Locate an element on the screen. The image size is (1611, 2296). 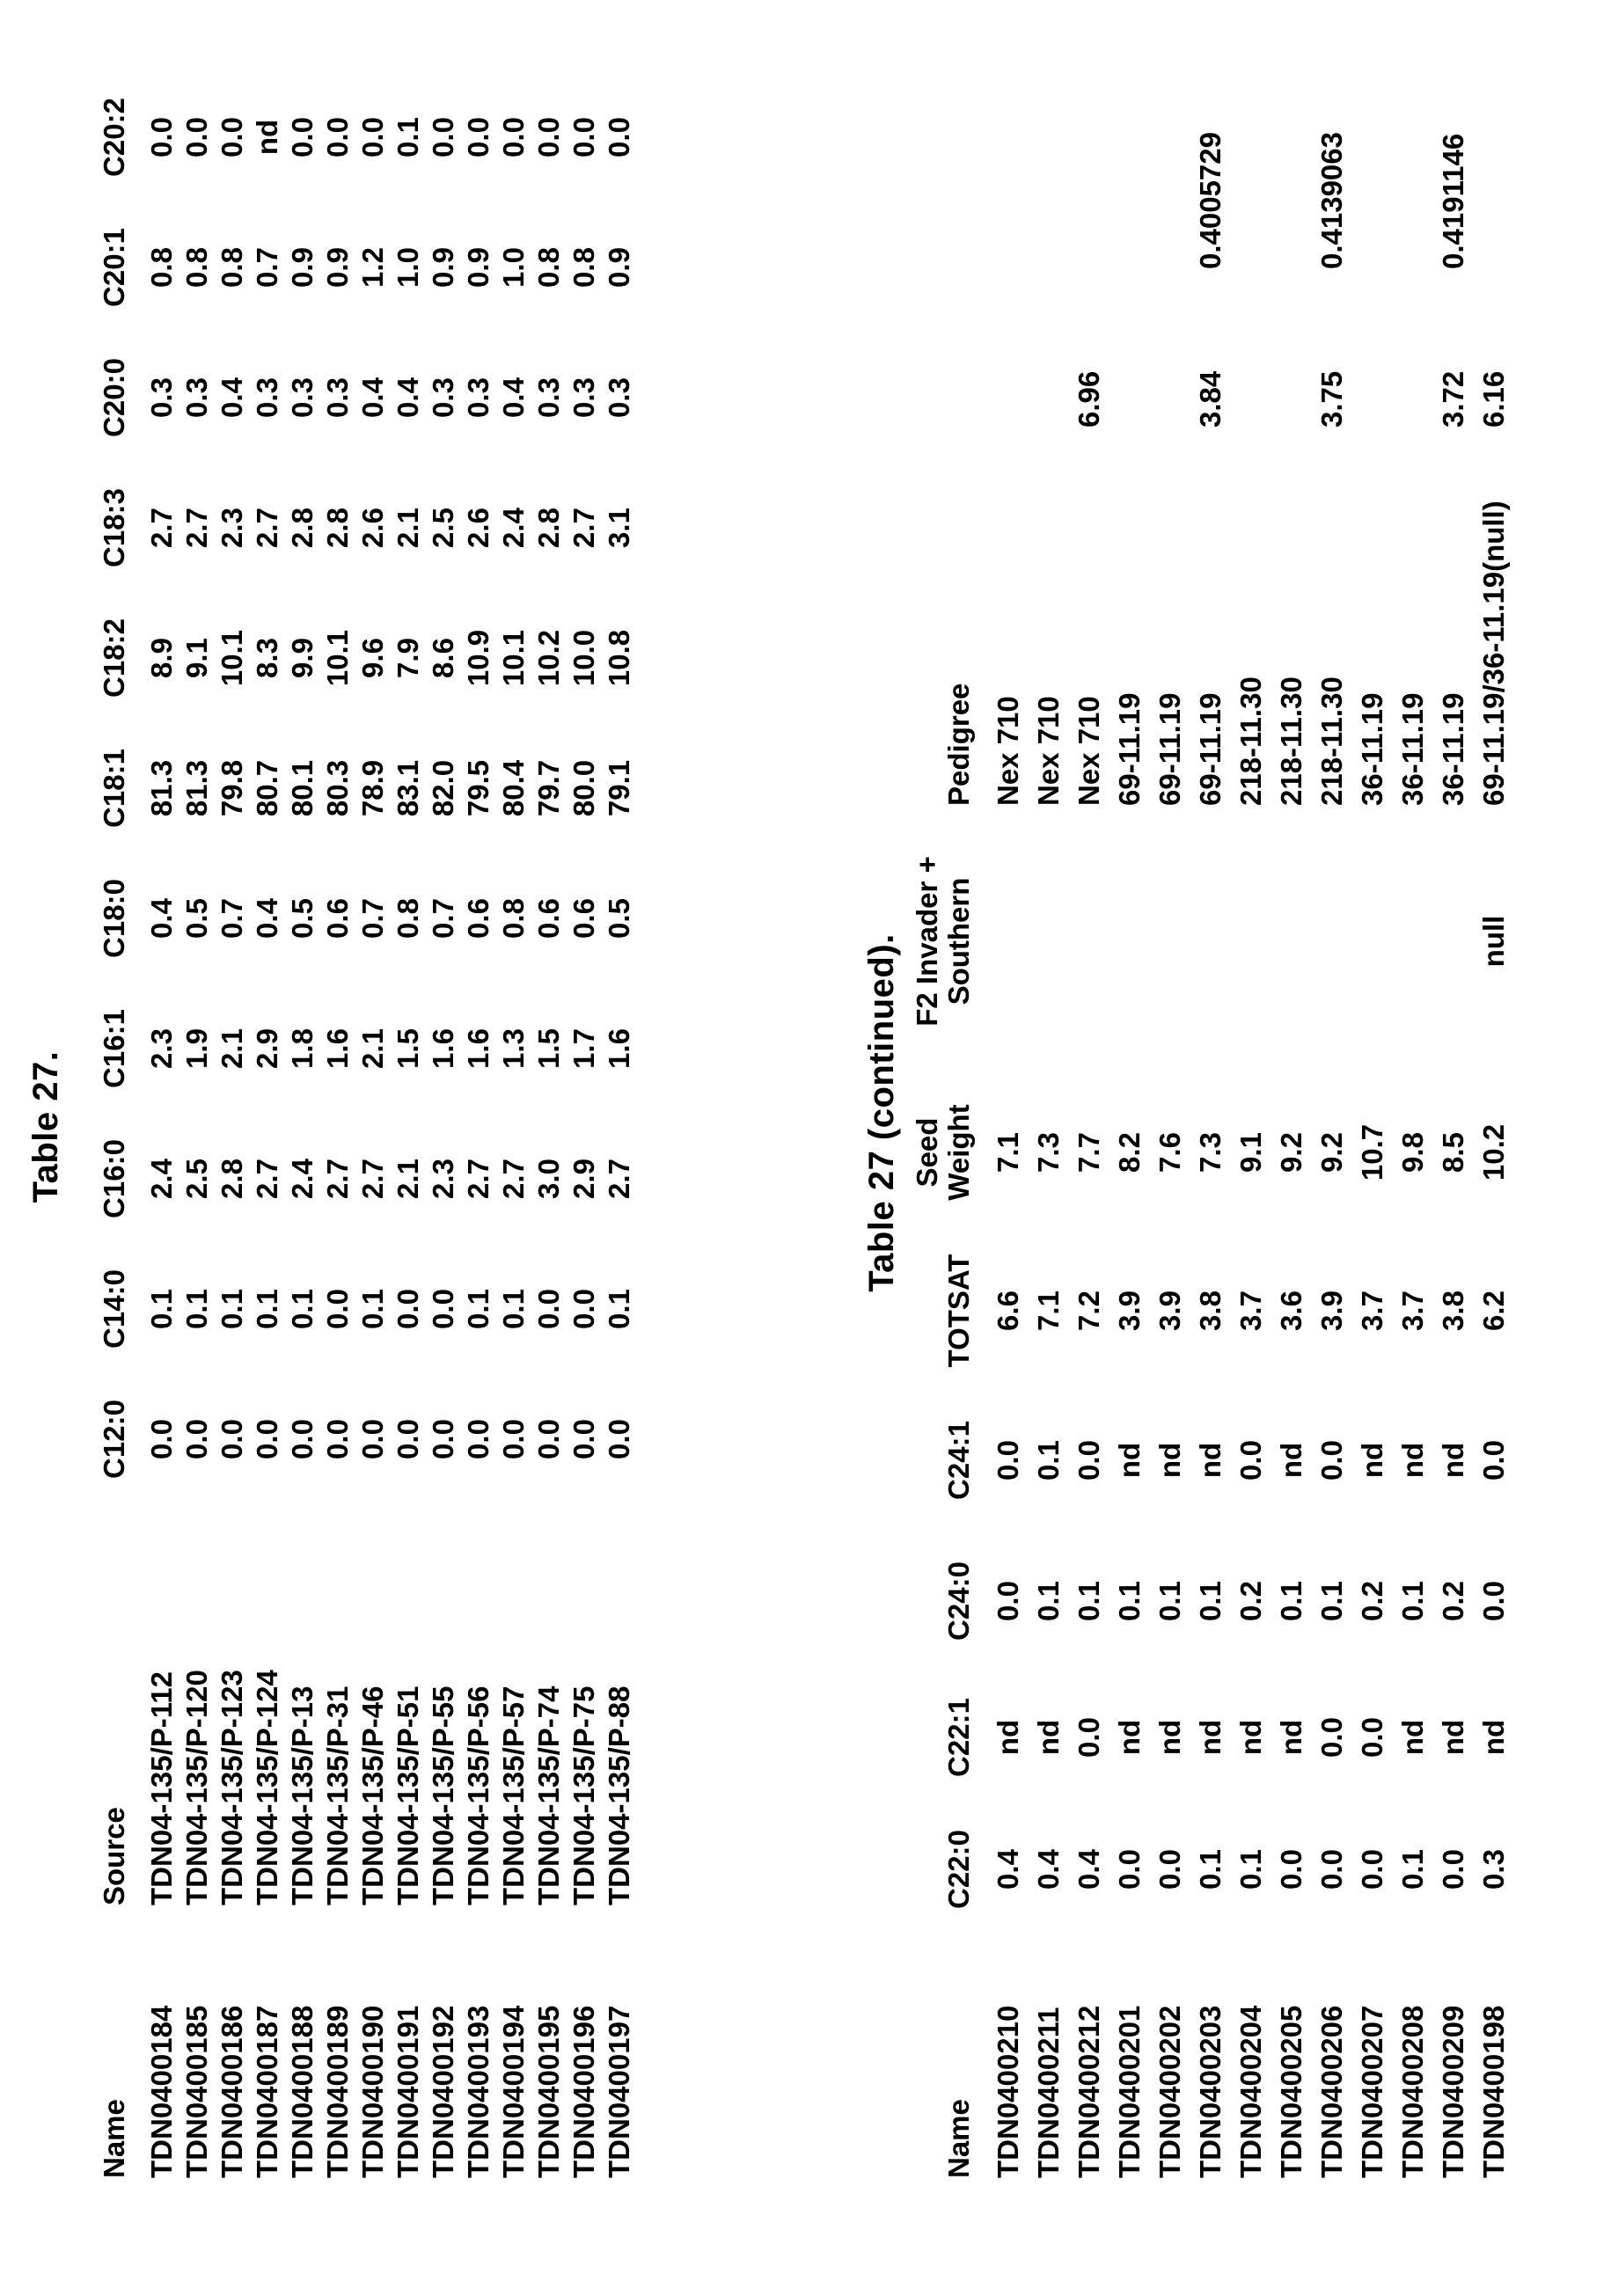
table-cell: 1.6 is located at coordinates (443, 1048).